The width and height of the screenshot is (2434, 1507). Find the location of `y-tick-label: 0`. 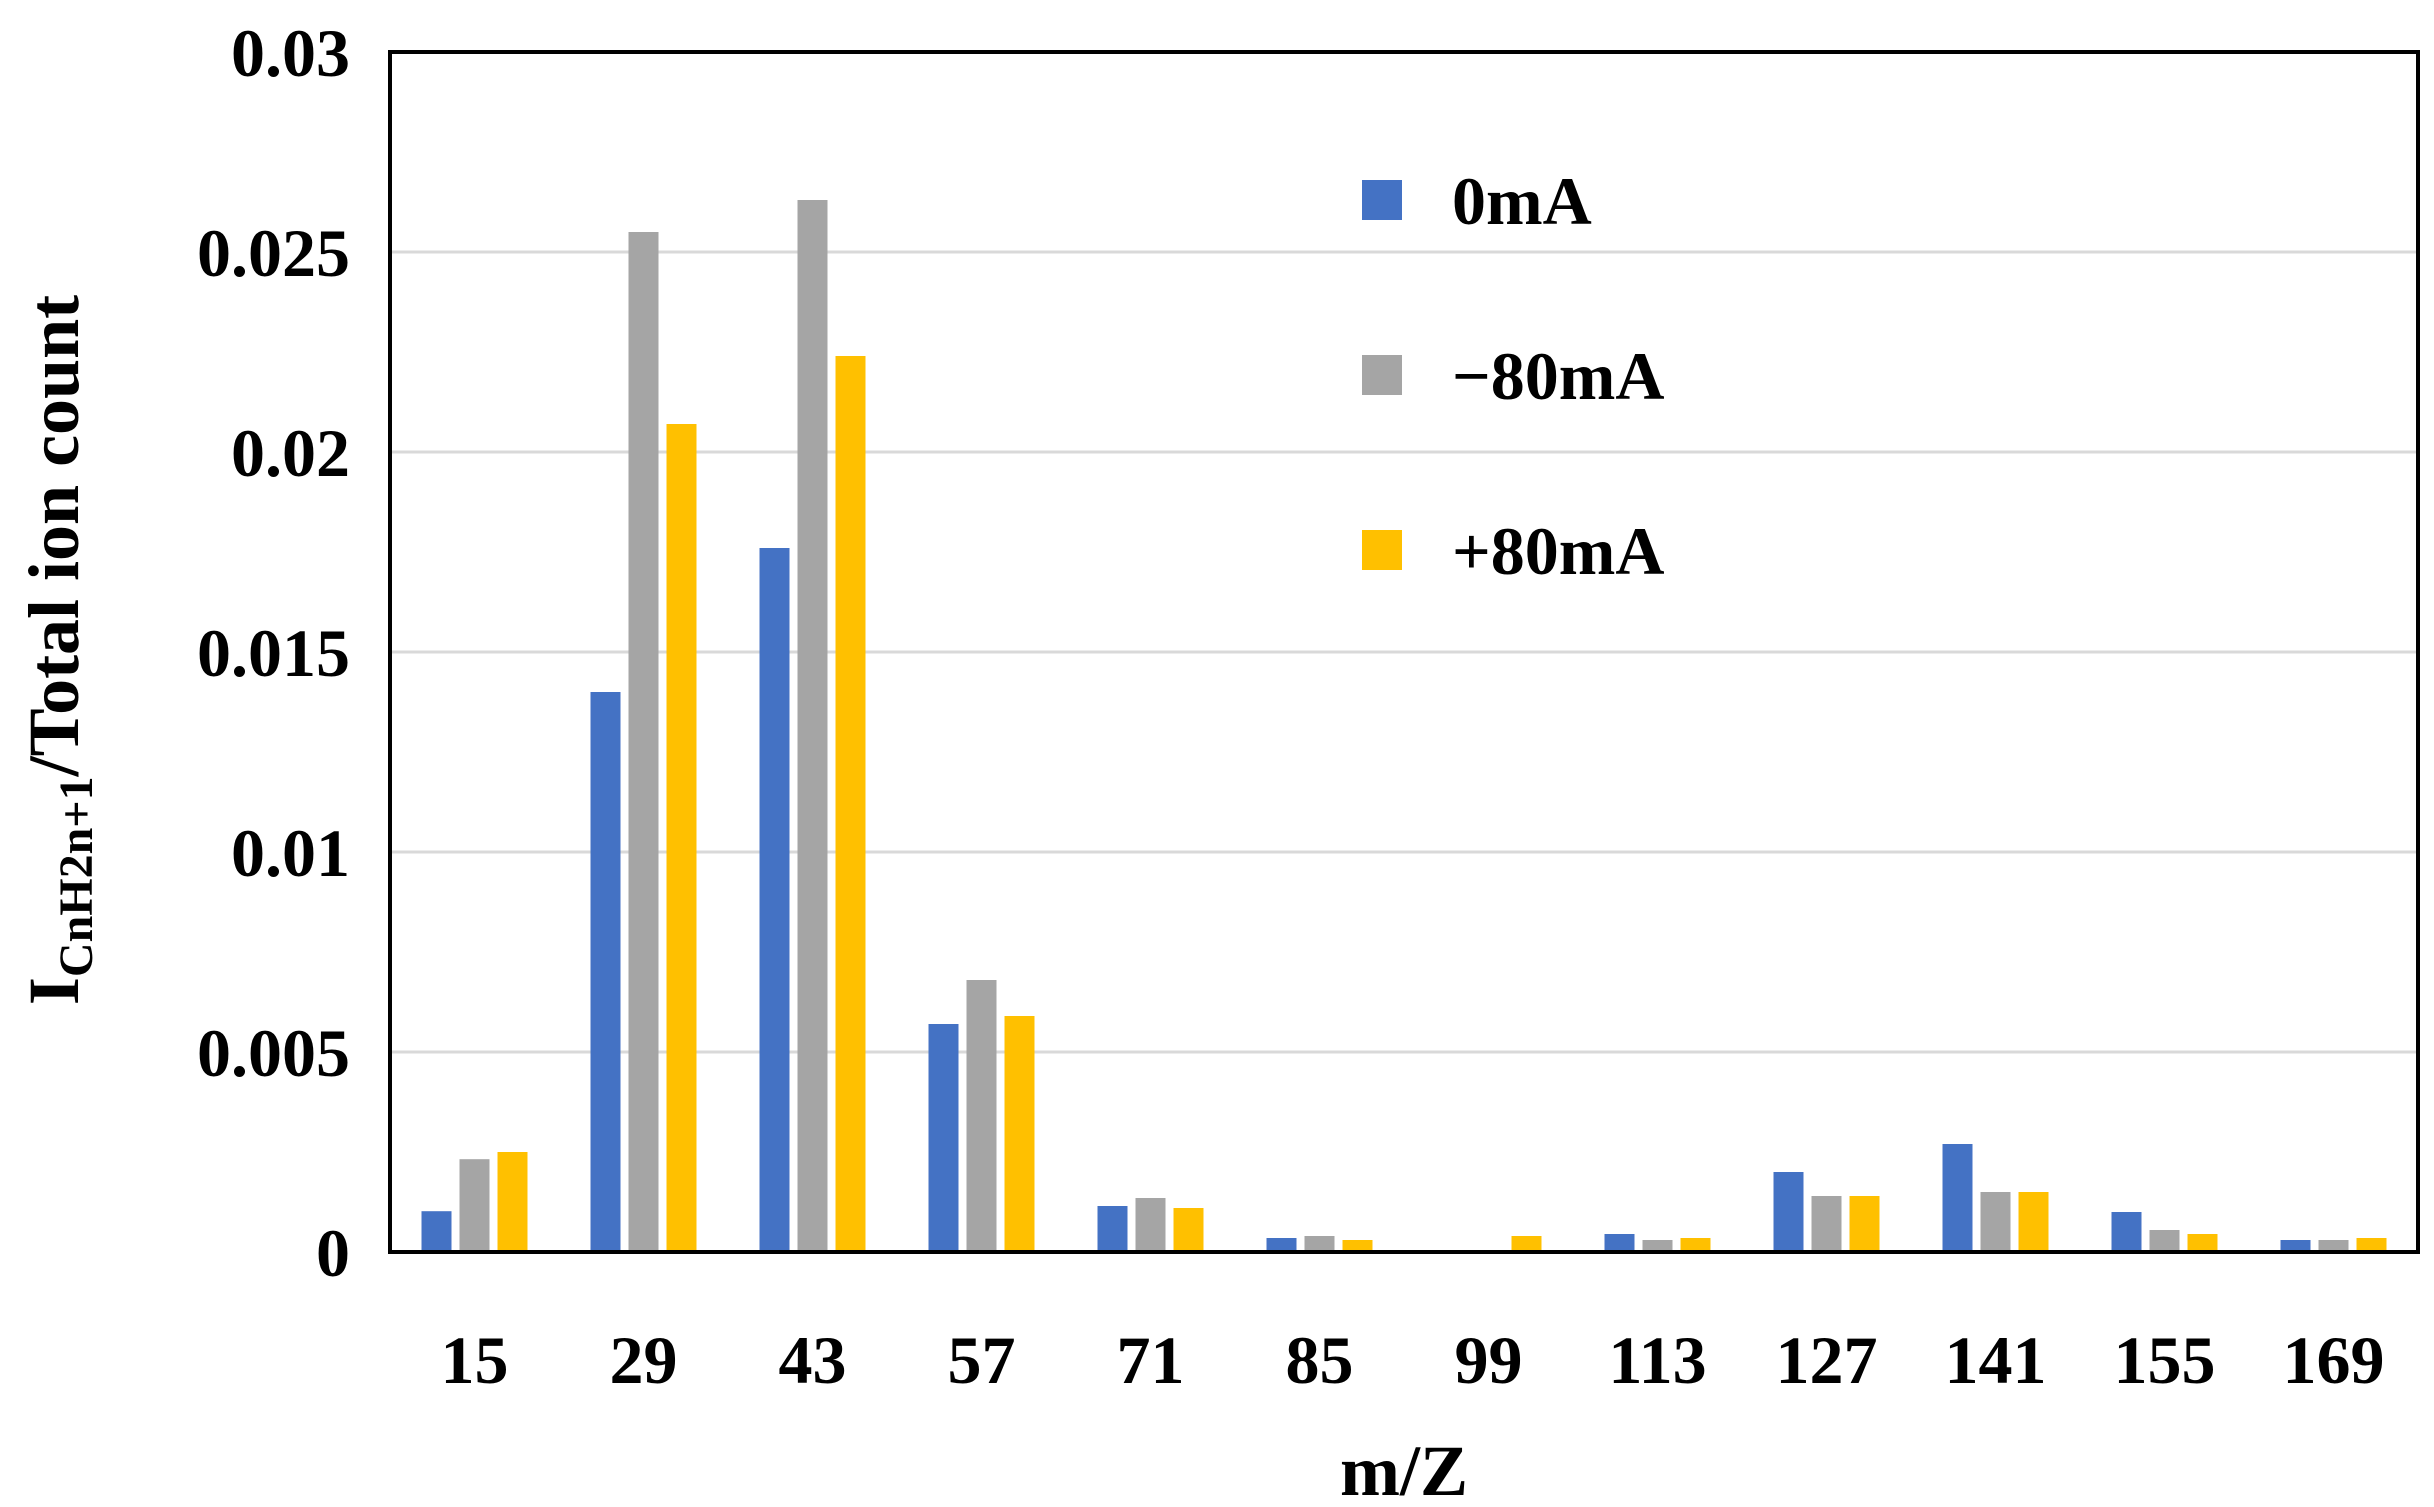

y-tick-label: 0 is located at coordinates (333, 1253).